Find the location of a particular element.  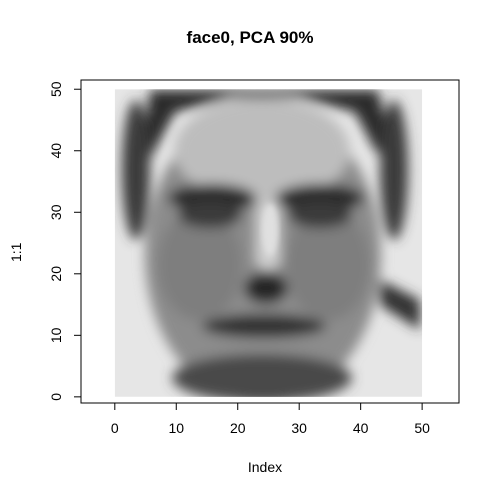

y-tick-label: 40 is located at coordinates (56, 151).